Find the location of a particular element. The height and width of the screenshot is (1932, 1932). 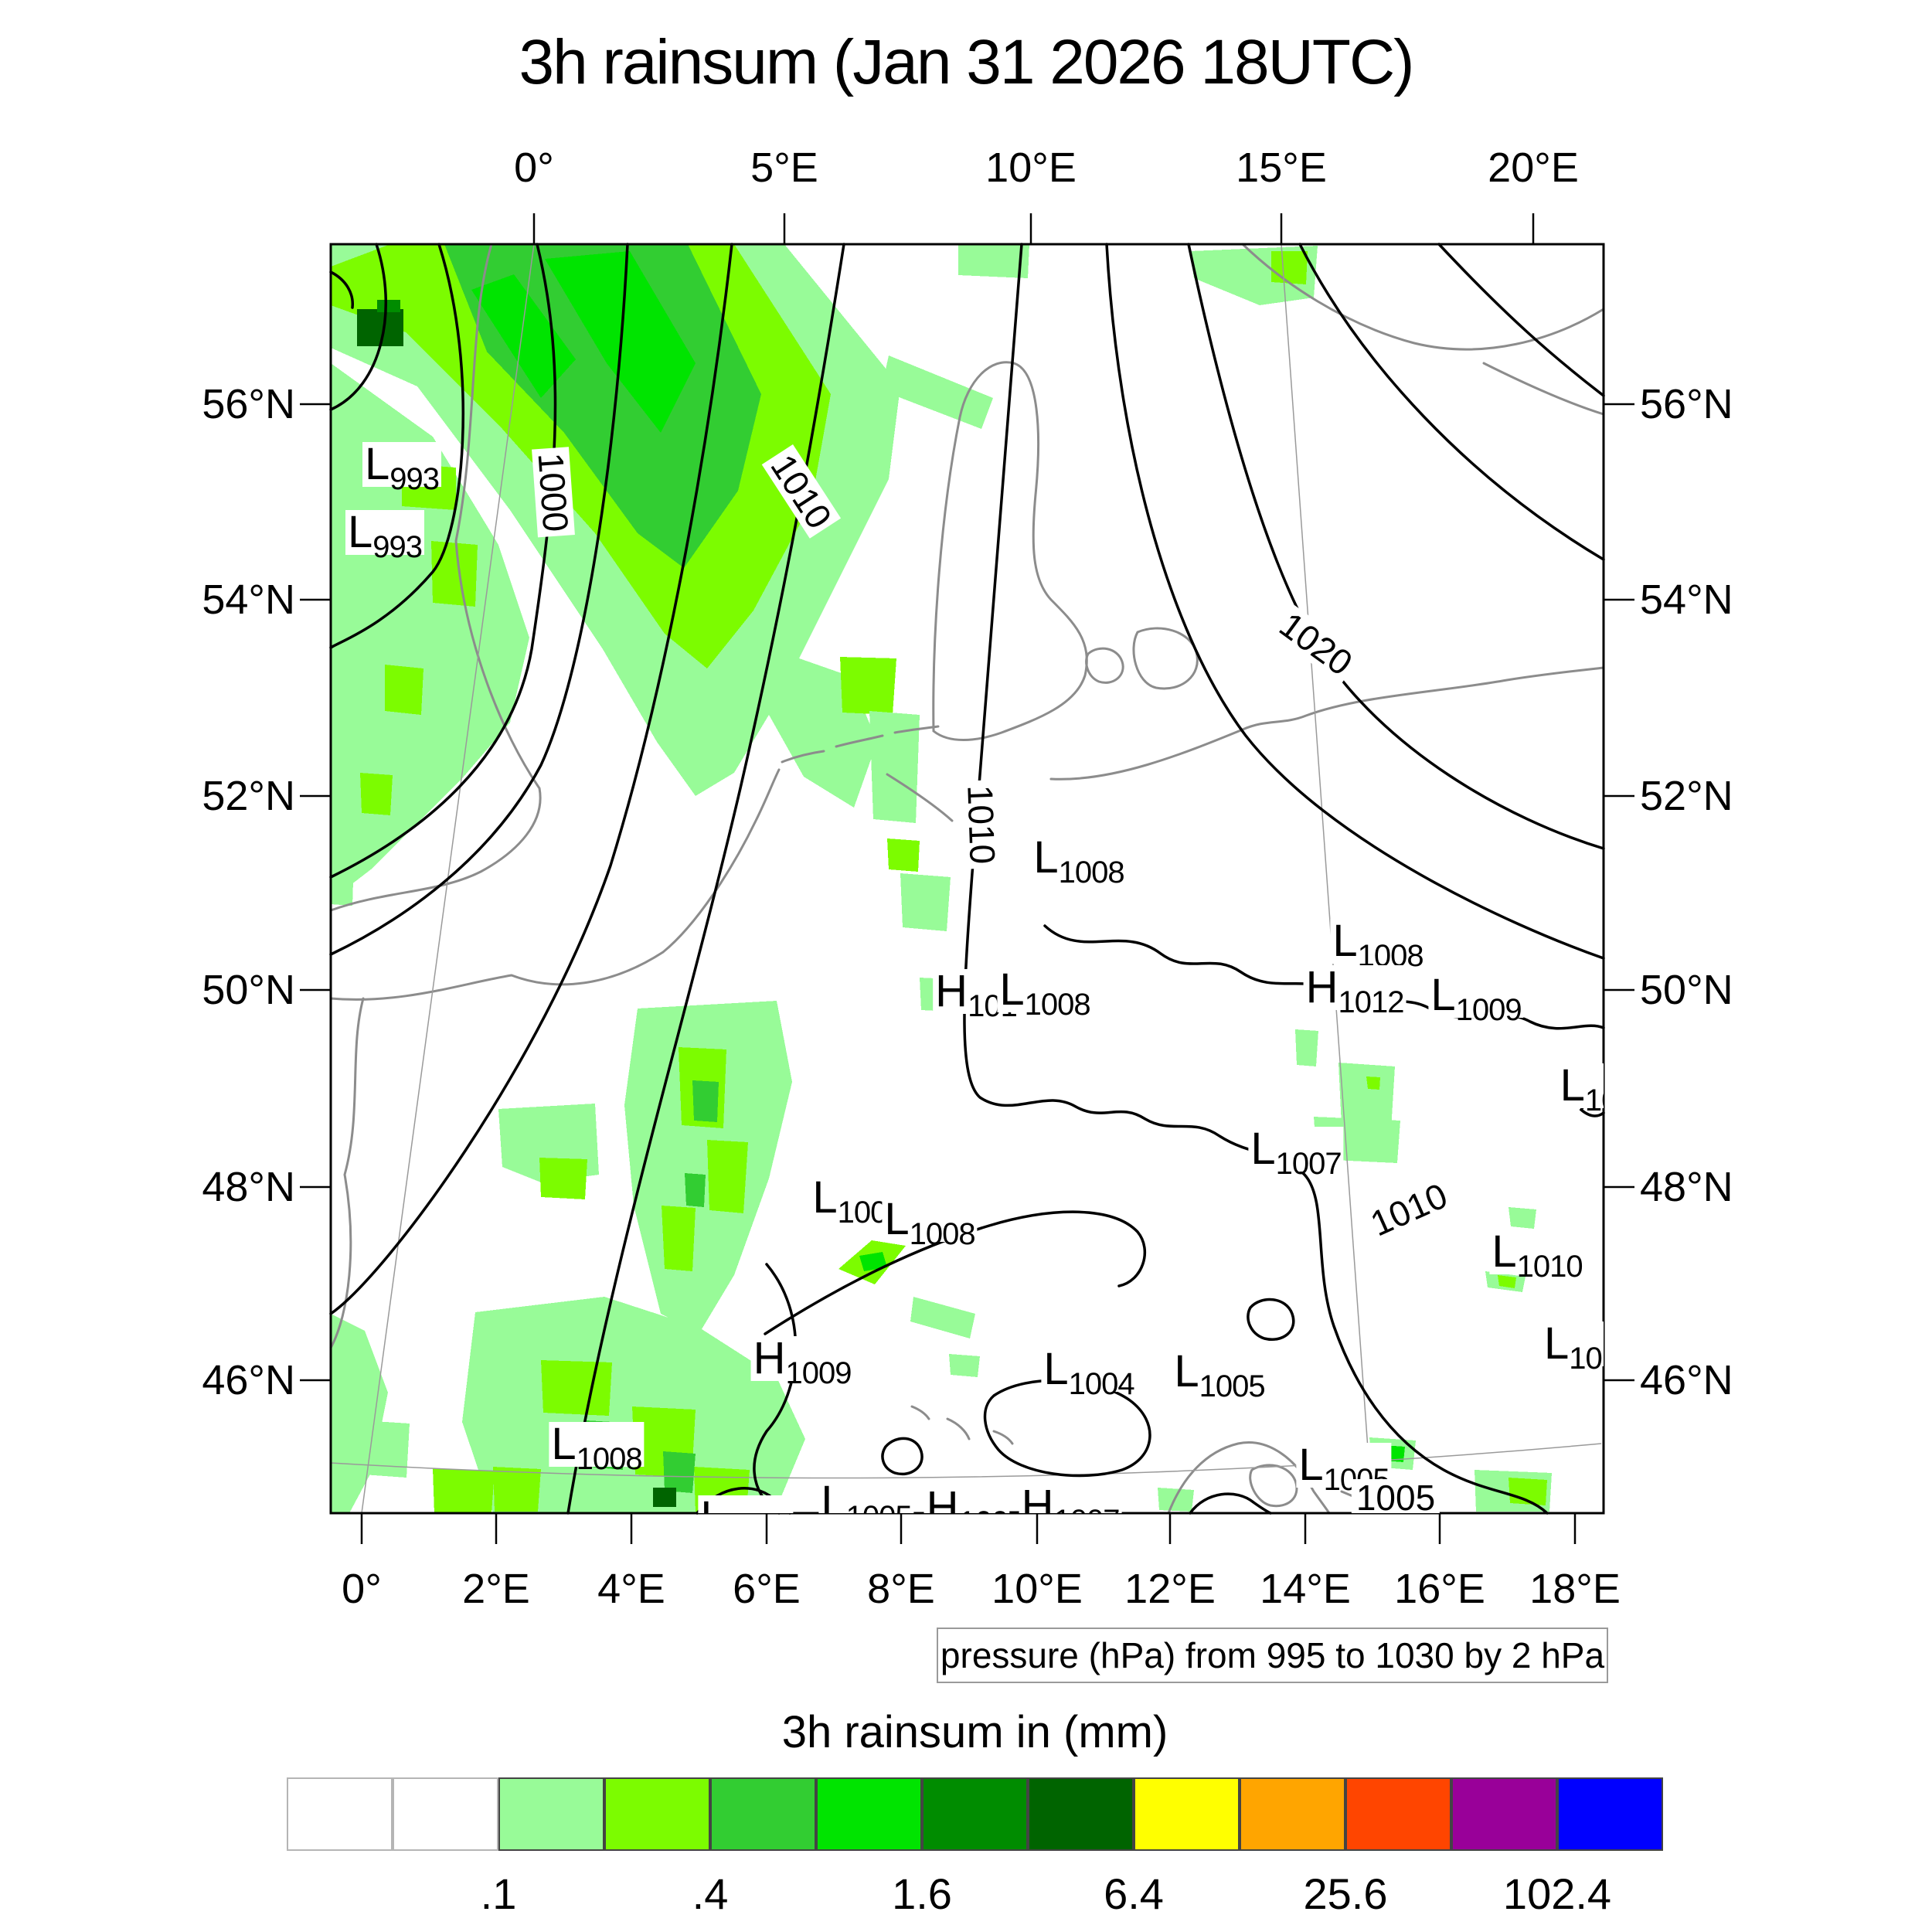

pressure-value: 1005 is located at coordinates (1233, 1386).